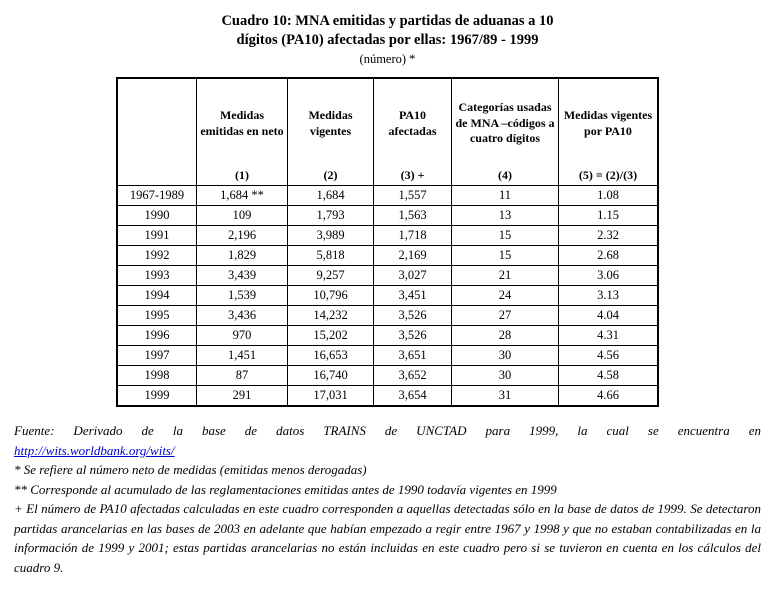 The image size is (775, 613). Describe the element at coordinates (608, 316) in the screenshot. I see `value-cell: 4.04` at that location.